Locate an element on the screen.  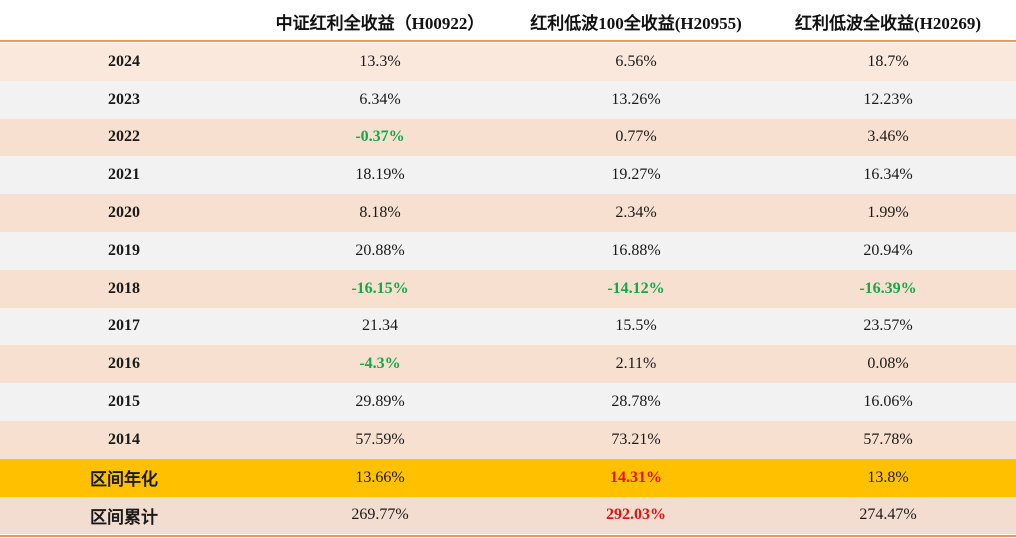
value-cell: 28.78% is located at coordinates (636, 402).